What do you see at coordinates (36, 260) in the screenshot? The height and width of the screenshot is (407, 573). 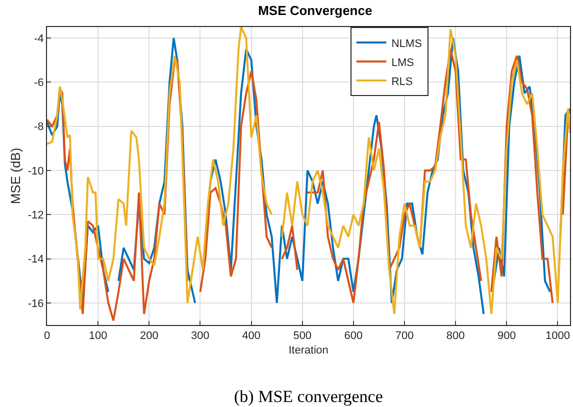 I see `y-tick-label: -14` at bounding box center [36, 260].